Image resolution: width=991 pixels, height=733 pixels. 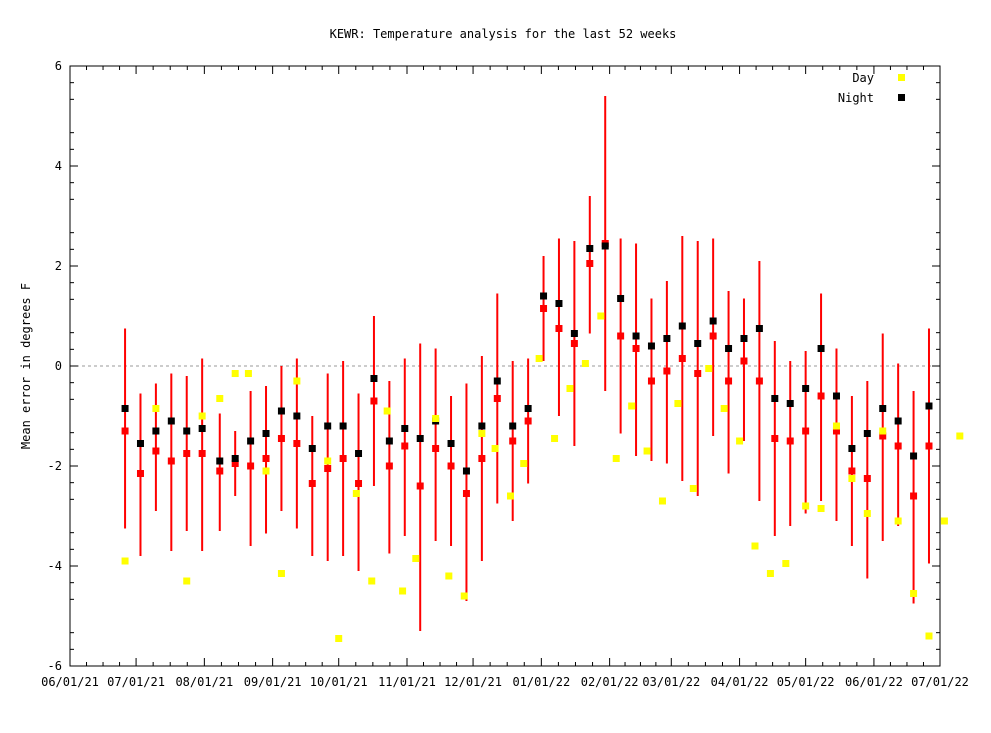 I want to click on x-tick-label: 07/01/22, so click(x=940, y=682).